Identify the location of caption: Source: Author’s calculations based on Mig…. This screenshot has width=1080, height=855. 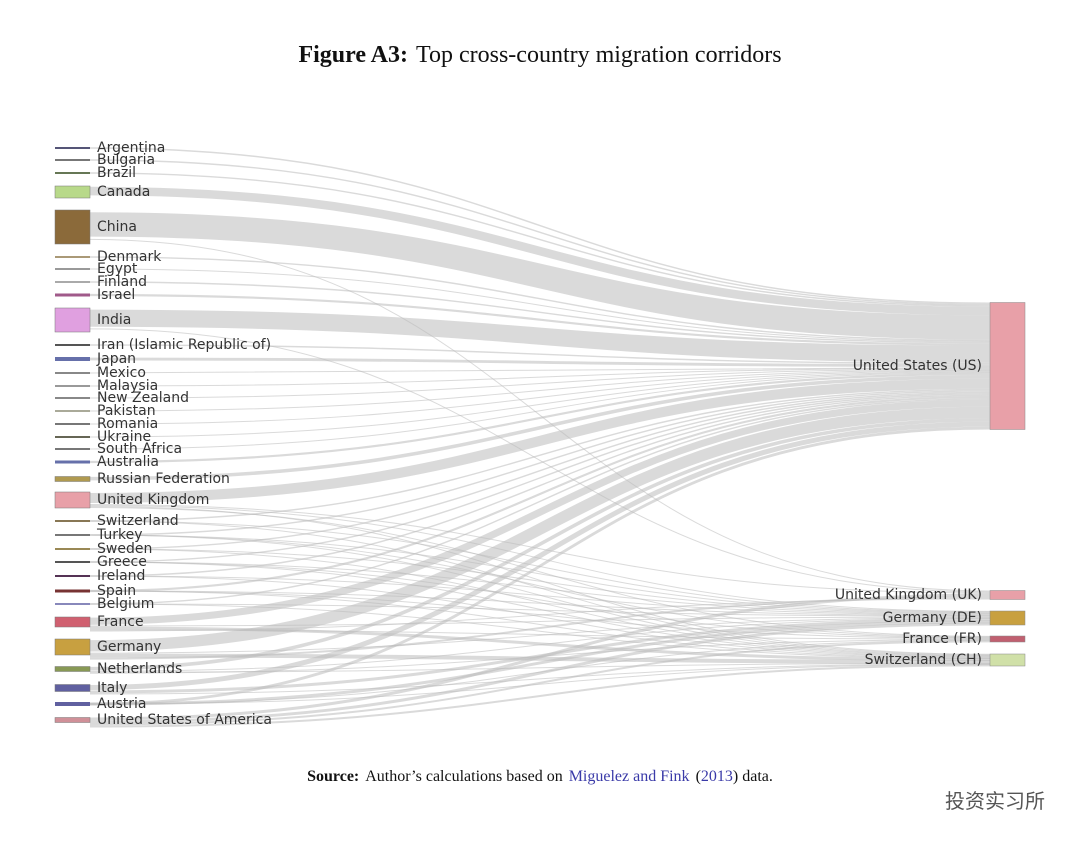
(540, 776).